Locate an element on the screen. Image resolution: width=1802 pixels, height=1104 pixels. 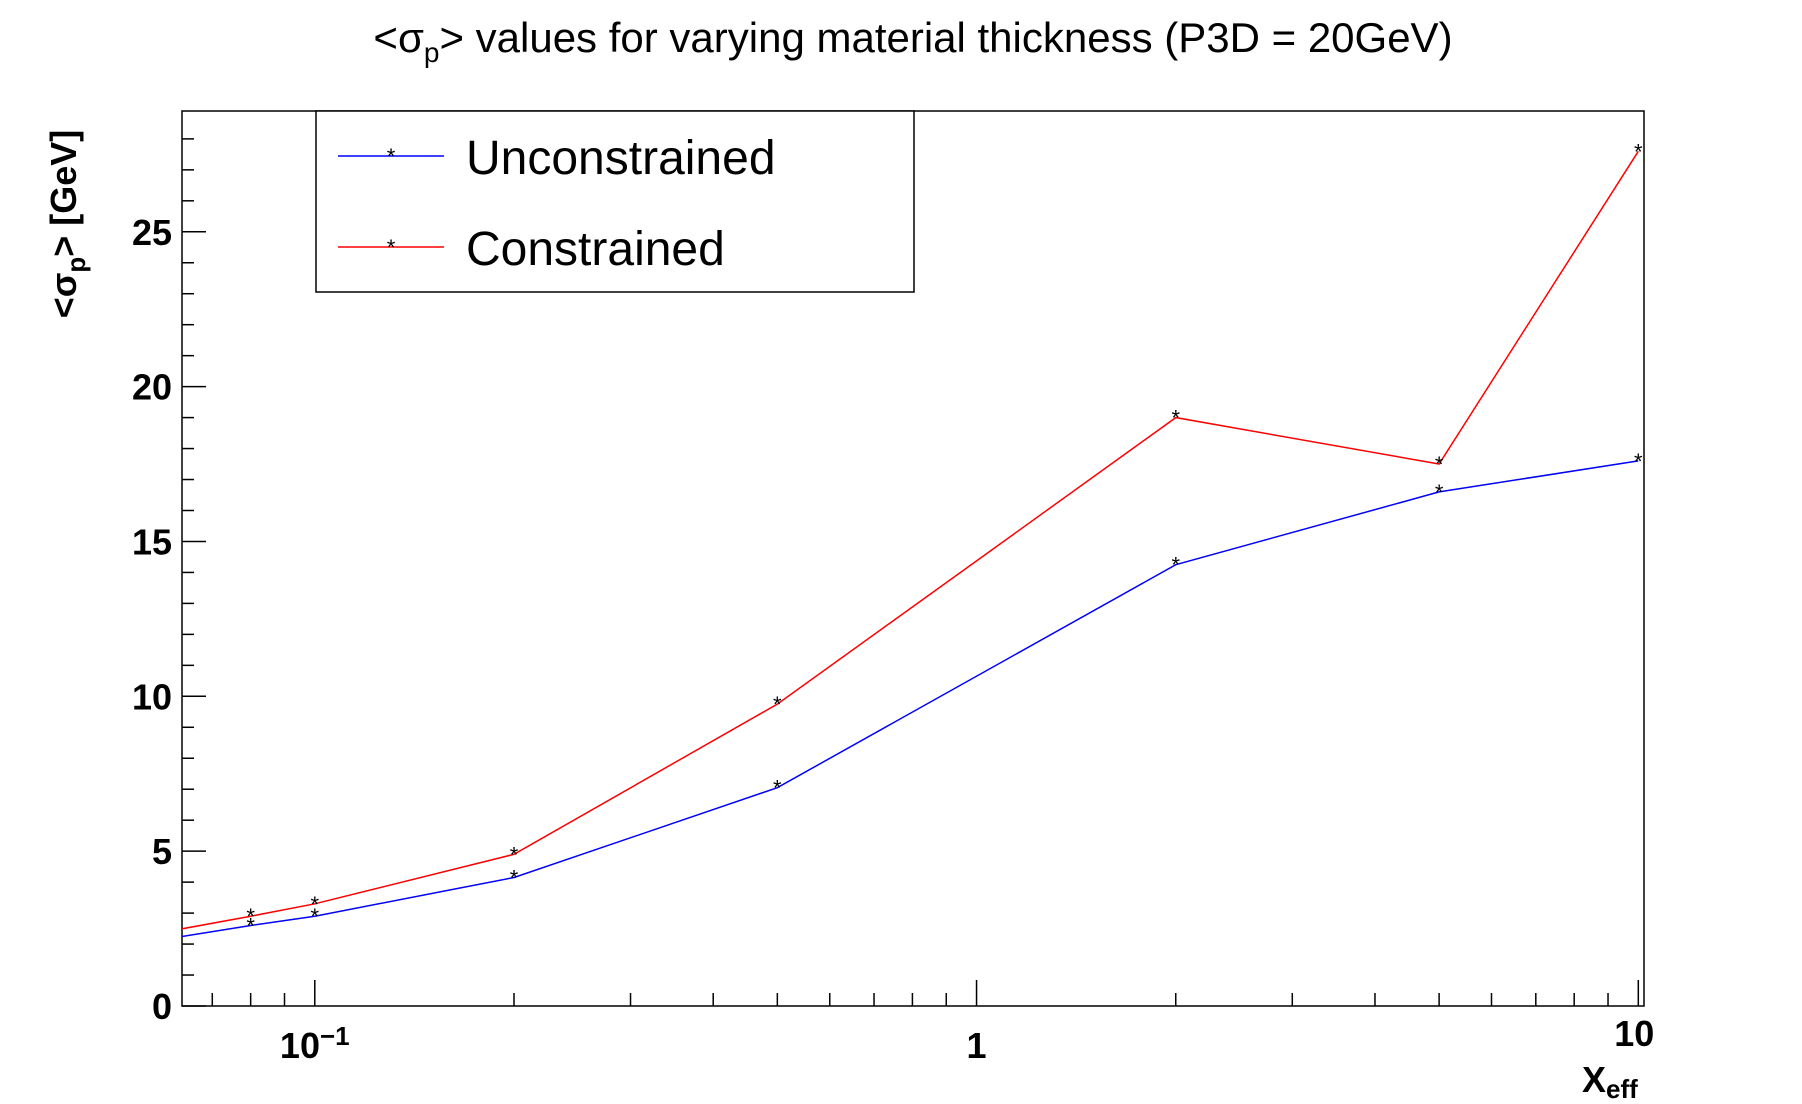
y-axis: 0 5 10 15 20 25 is located at coordinates (169, 582).